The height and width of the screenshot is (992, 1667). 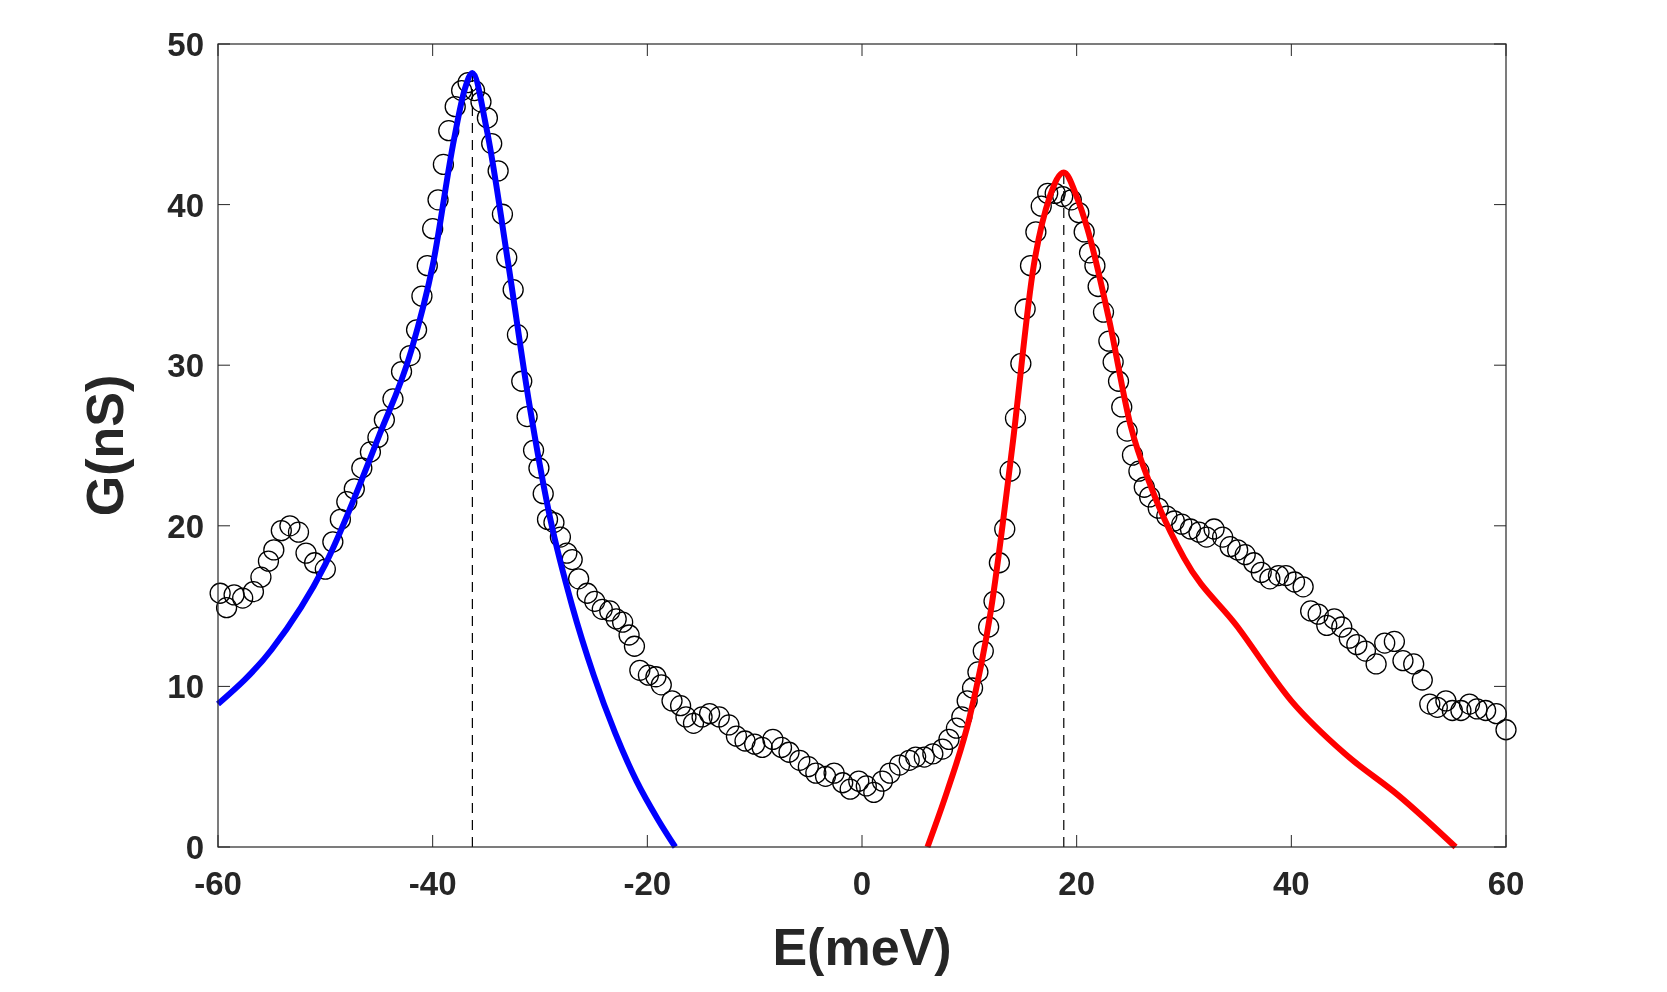 I want to click on y-tick-label: 10, so click(x=185, y=687).